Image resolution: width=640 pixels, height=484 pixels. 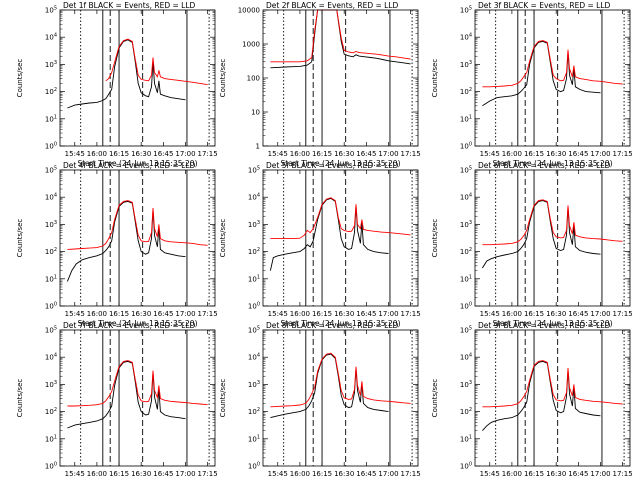 I want to click on panel-title: Det 9f BLACK = Events, RED = LLD, so click(x=544, y=325).